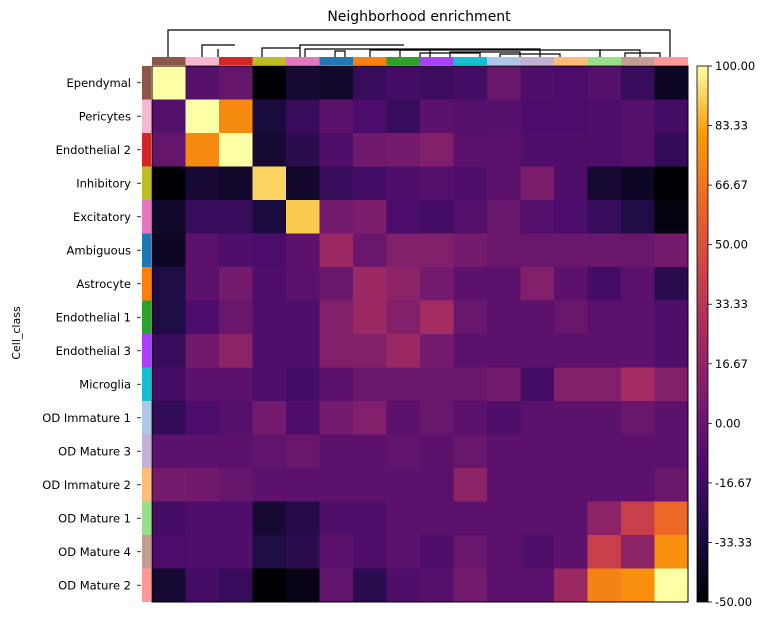 The image size is (768, 624). I want to click on y-axis-label: Cell_class, so click(16, 333).